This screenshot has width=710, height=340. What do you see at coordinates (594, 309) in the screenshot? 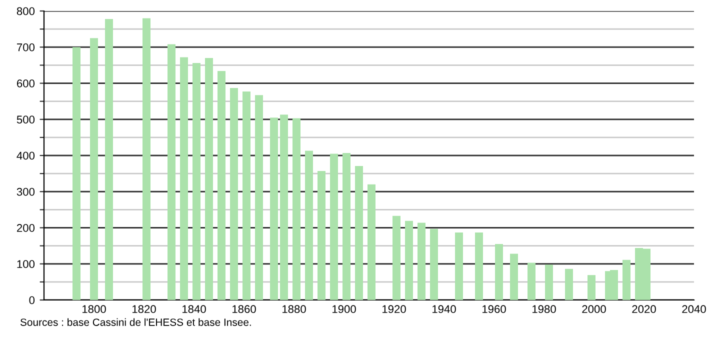
I see `x-tick-label: 2000` at bounding box center [594, 309].